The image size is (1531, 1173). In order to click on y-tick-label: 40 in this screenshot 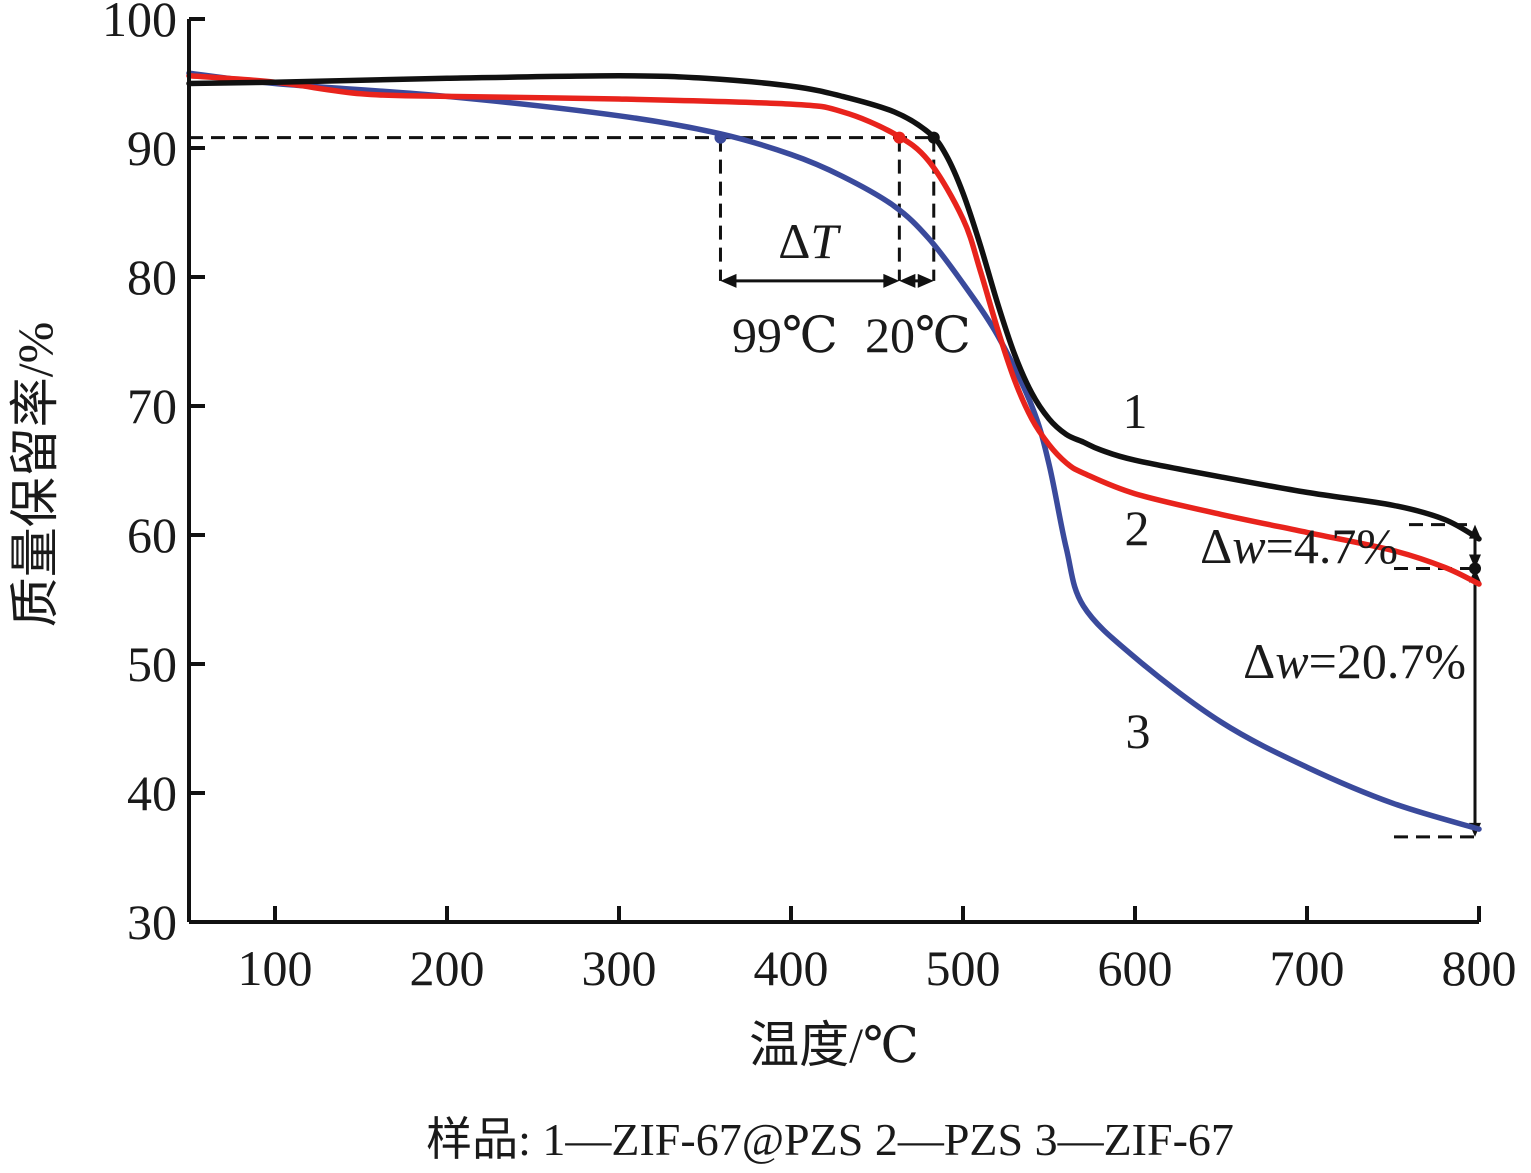, I will do `click(152, 793)`.